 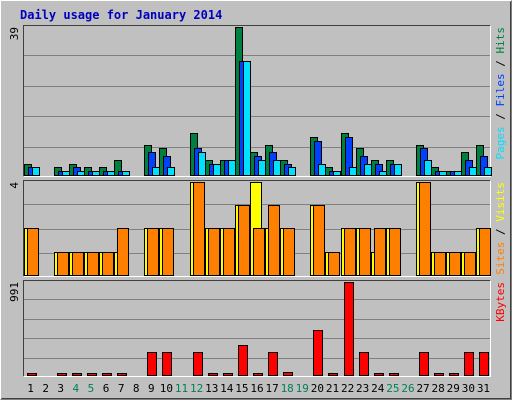 I want to click on legend-entry-3: /, so click(x=500, y=64).